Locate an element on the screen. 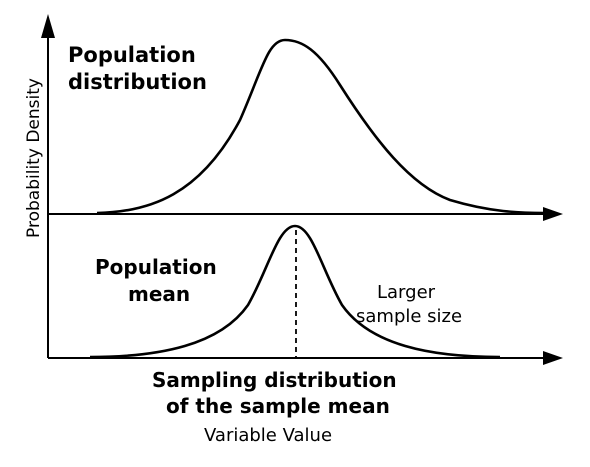 This screenshot has width=590, height=467. y-axis-label: Probability Density is located at coordinates (34, 158).